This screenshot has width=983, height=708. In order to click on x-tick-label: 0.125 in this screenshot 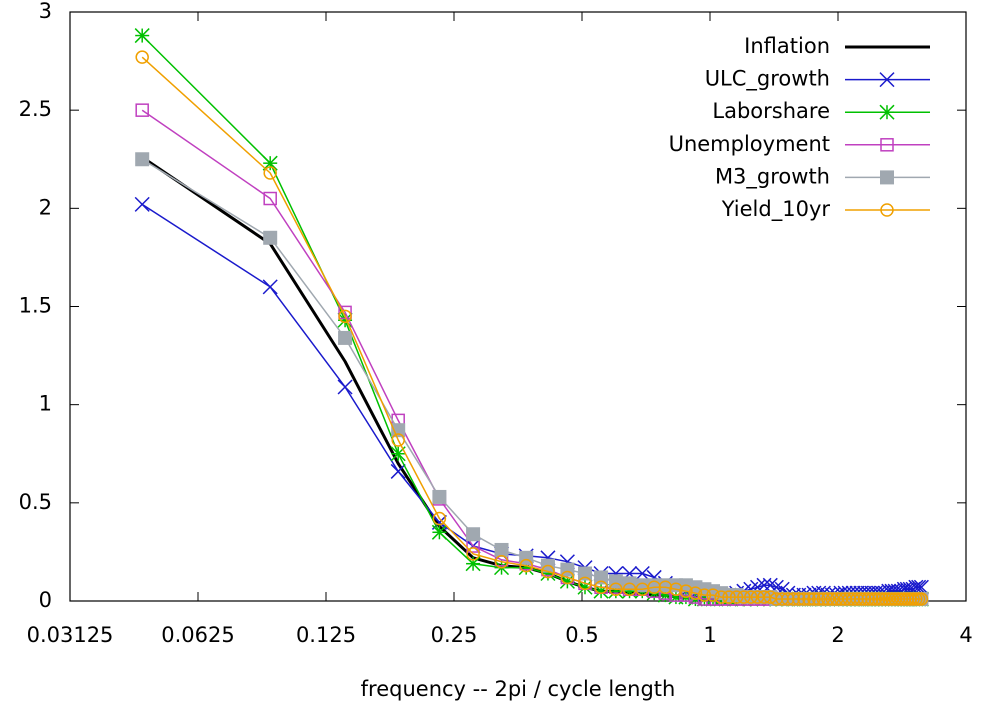, I will do `click(326, 635)`.